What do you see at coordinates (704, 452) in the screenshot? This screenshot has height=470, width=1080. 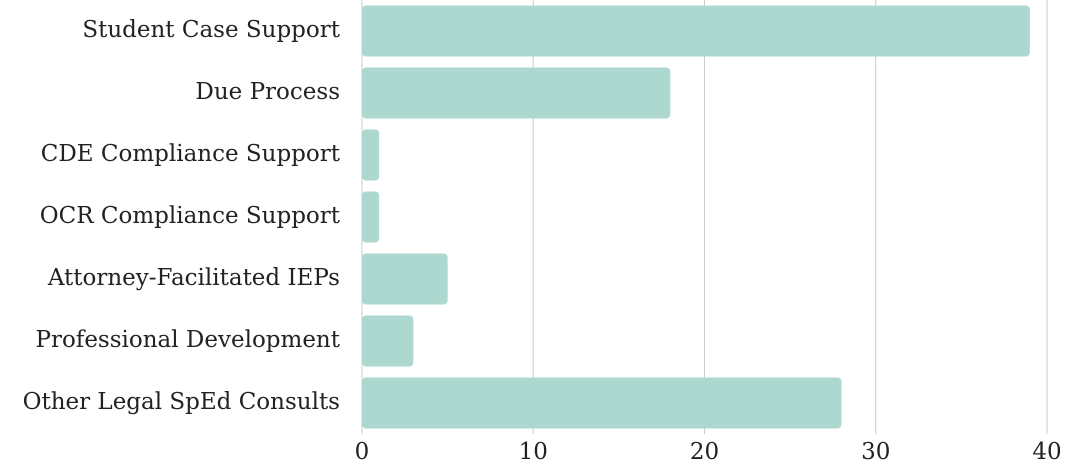 I see `x-tick-label: 20` at bounding box center [704, 452].